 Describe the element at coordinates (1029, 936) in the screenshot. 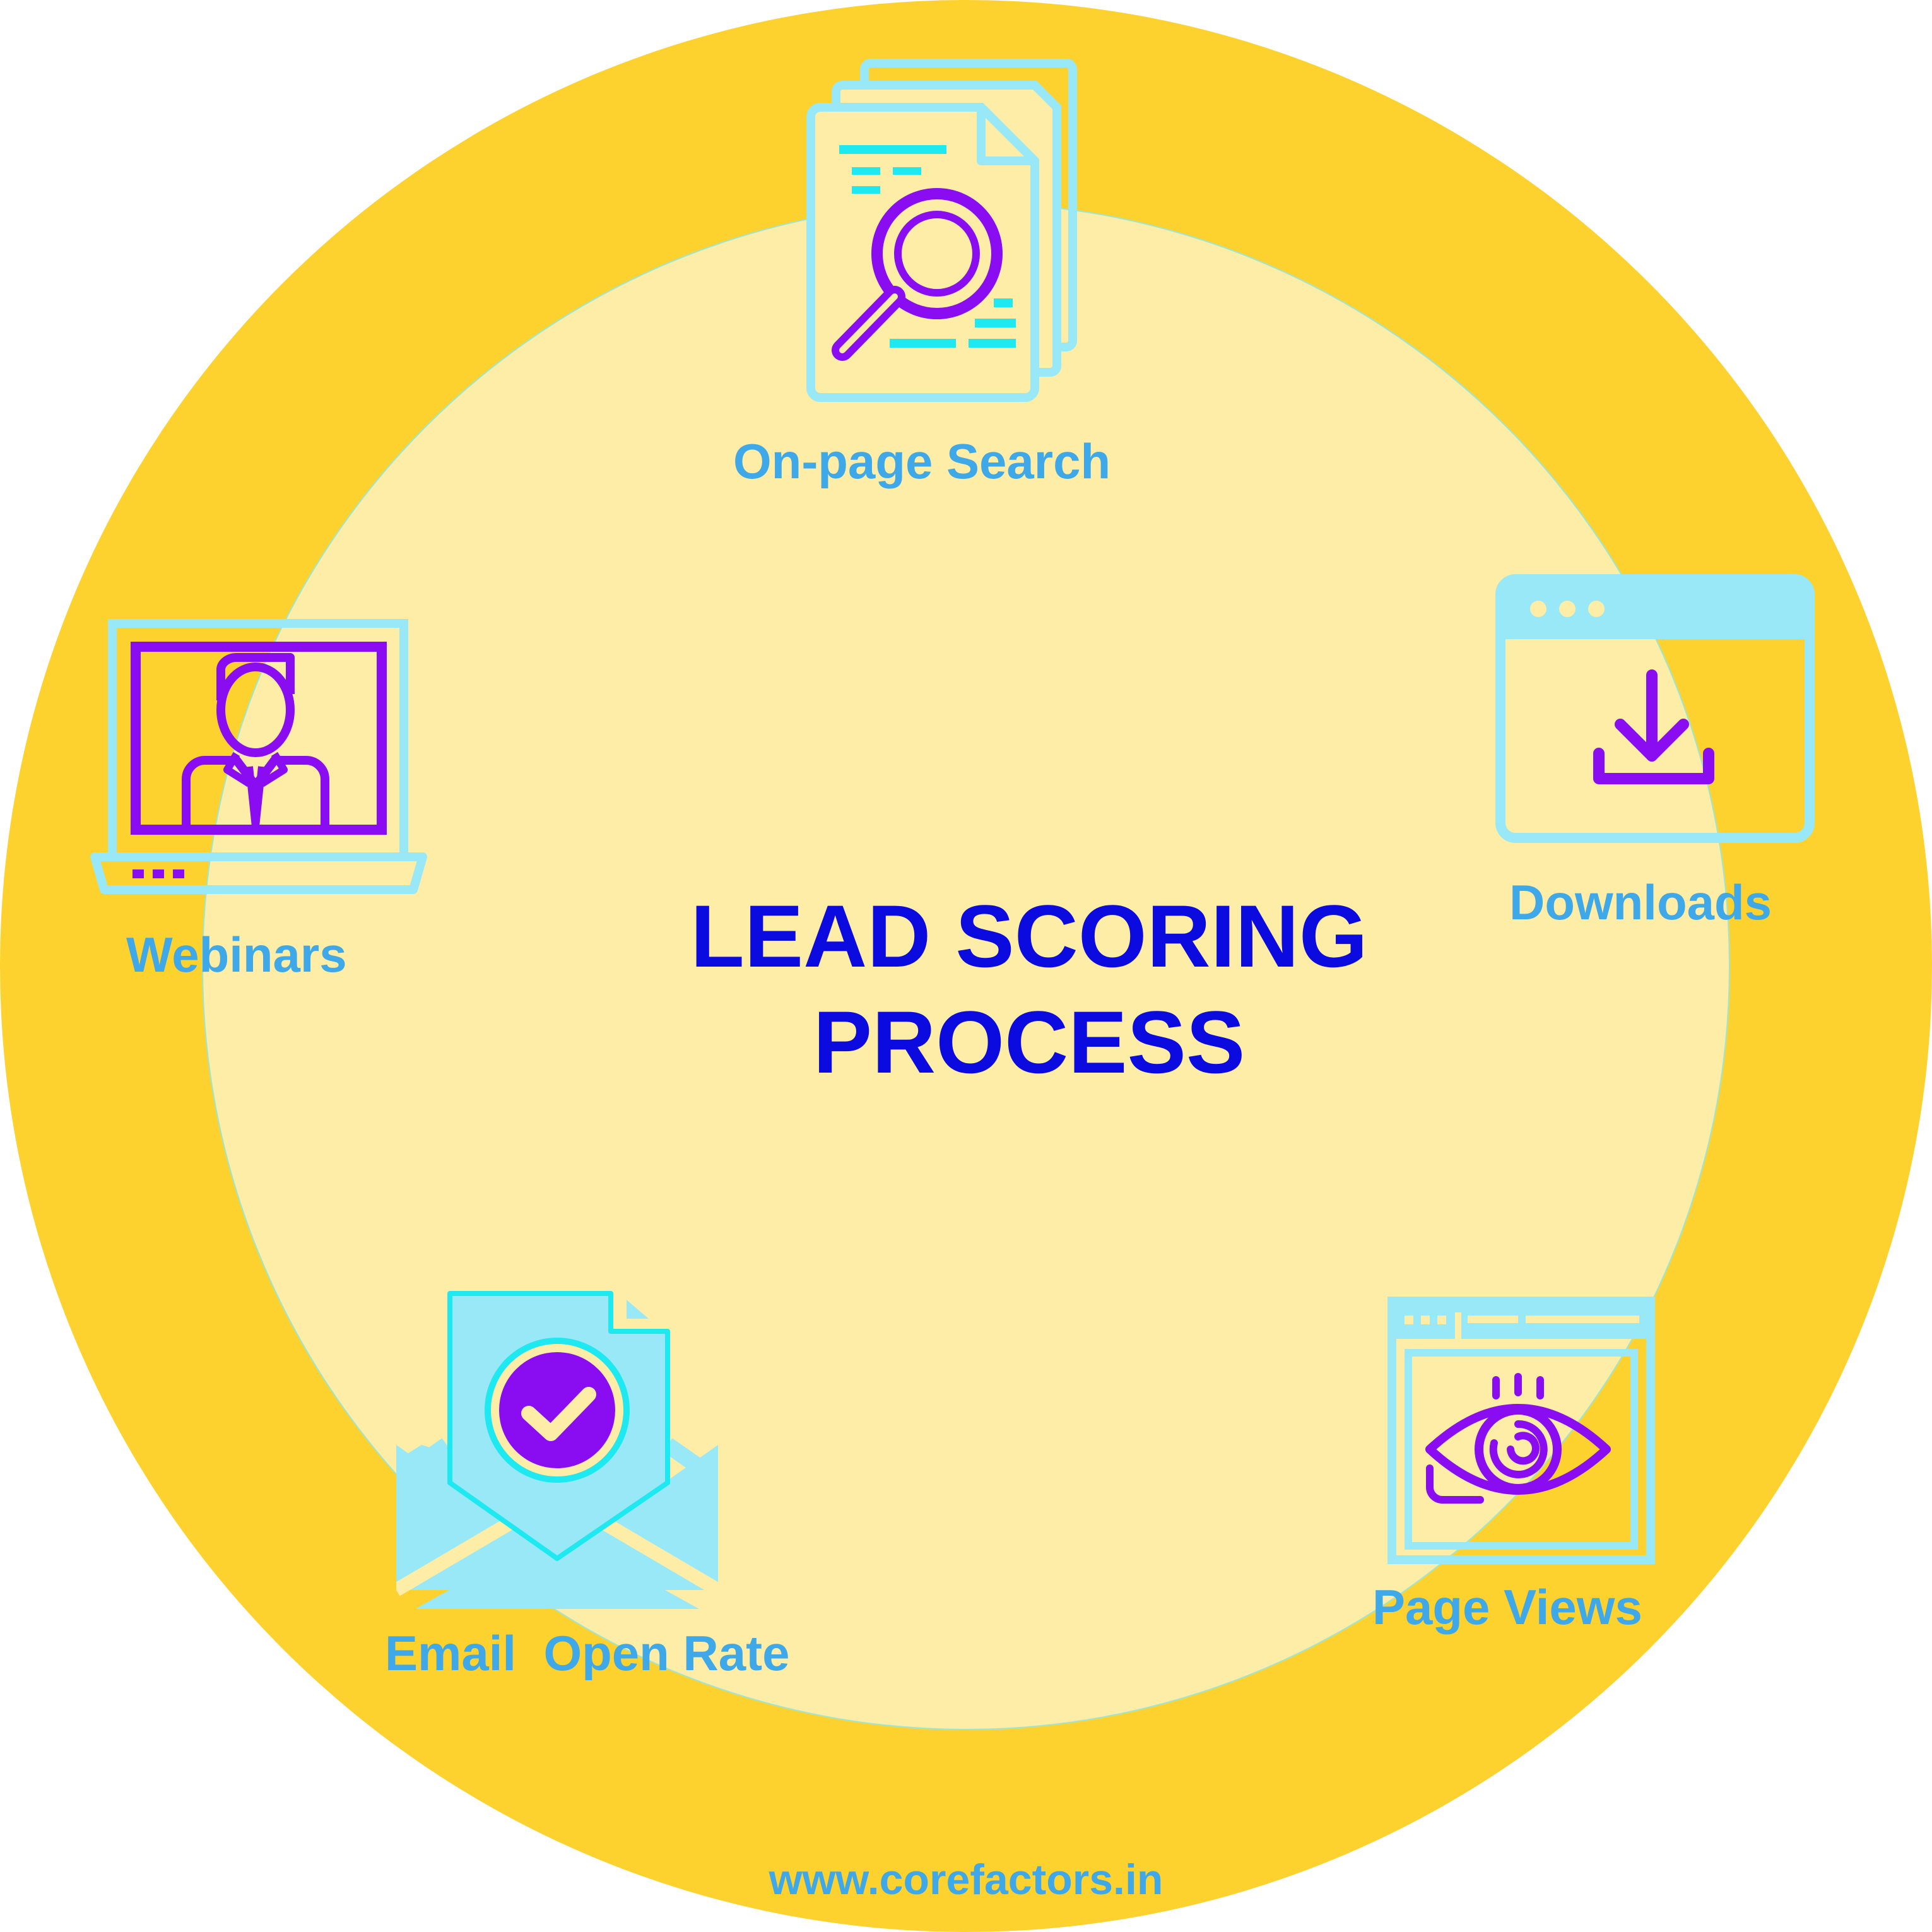

I see `title-line-1: LEAD SCORING` at that location.